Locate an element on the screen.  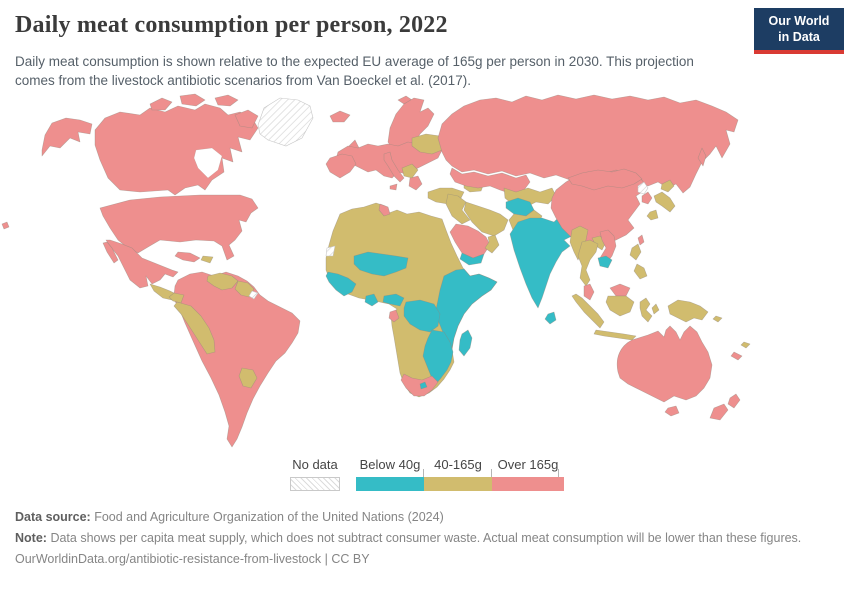
legend-swatch-over-165g is located at coordinates (528, 484).